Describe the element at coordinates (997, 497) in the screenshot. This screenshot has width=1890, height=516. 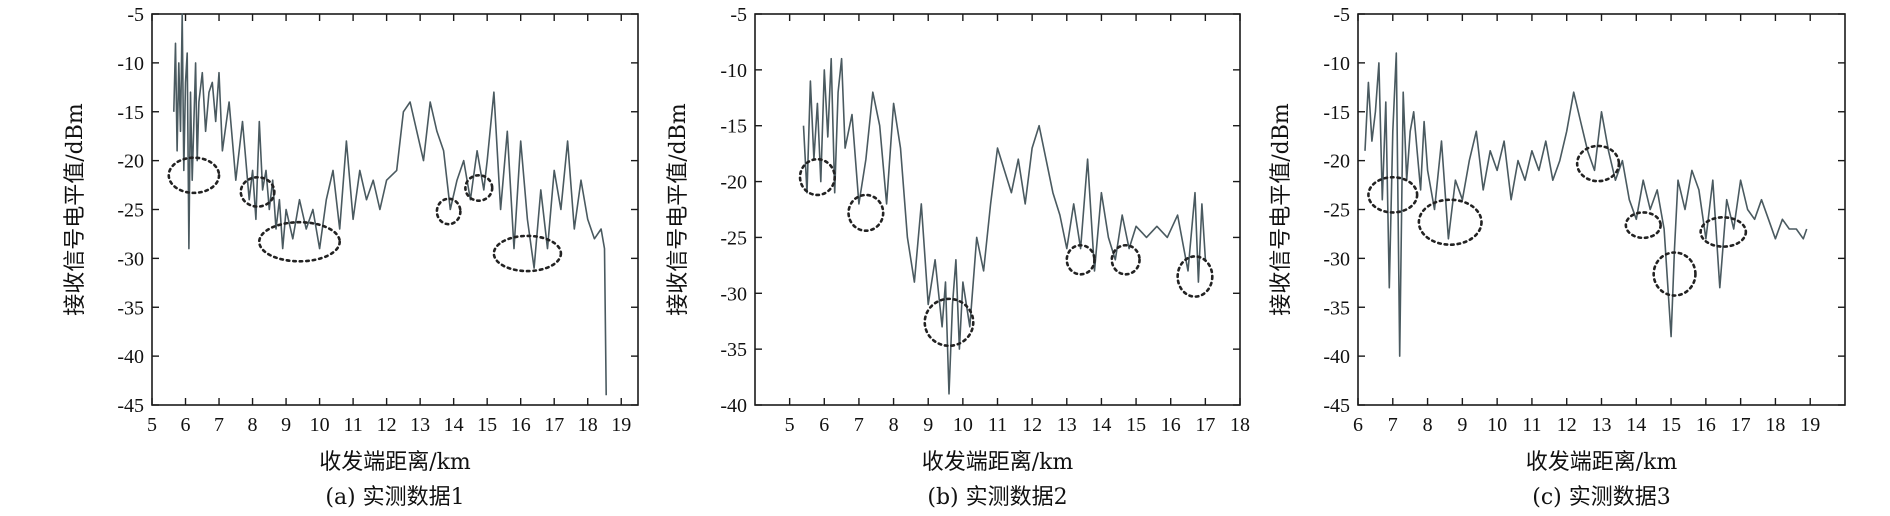
I see `panel-caption: (b) 实测数据2` at that location.